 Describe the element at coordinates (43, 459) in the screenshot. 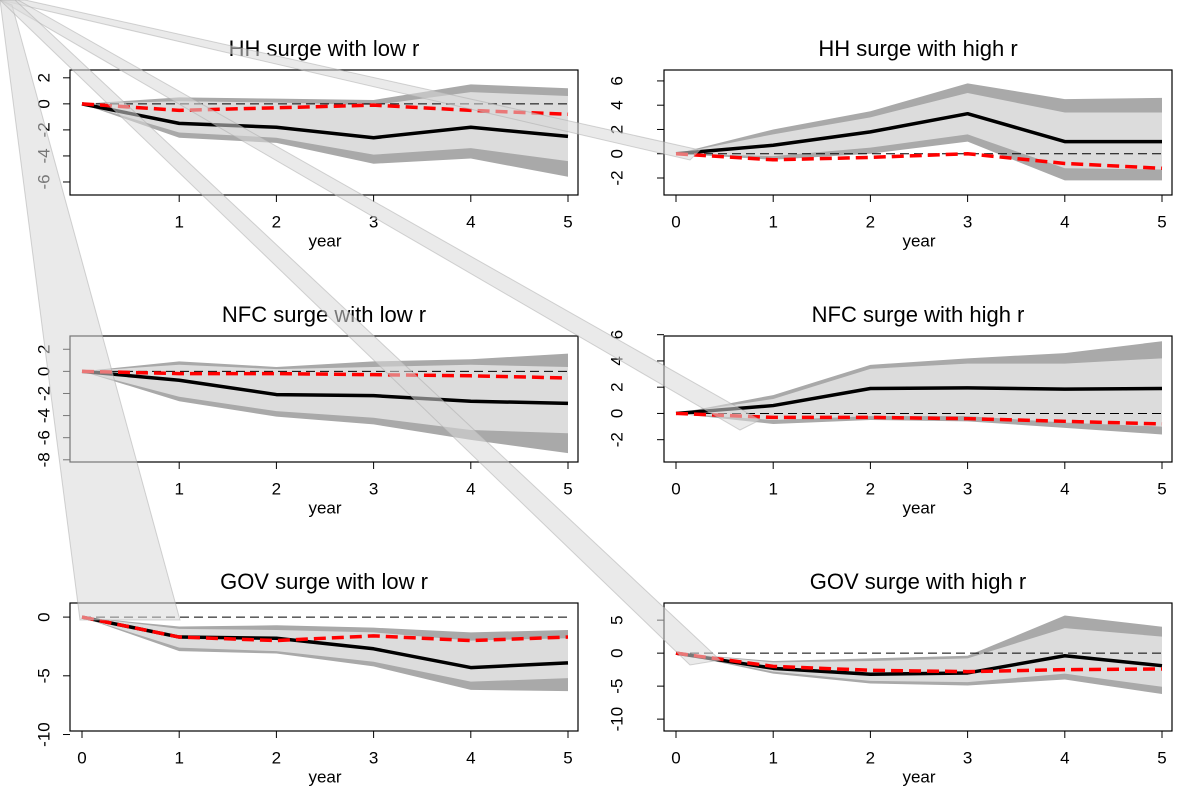

I see `y-tick-label: -8` at that location.